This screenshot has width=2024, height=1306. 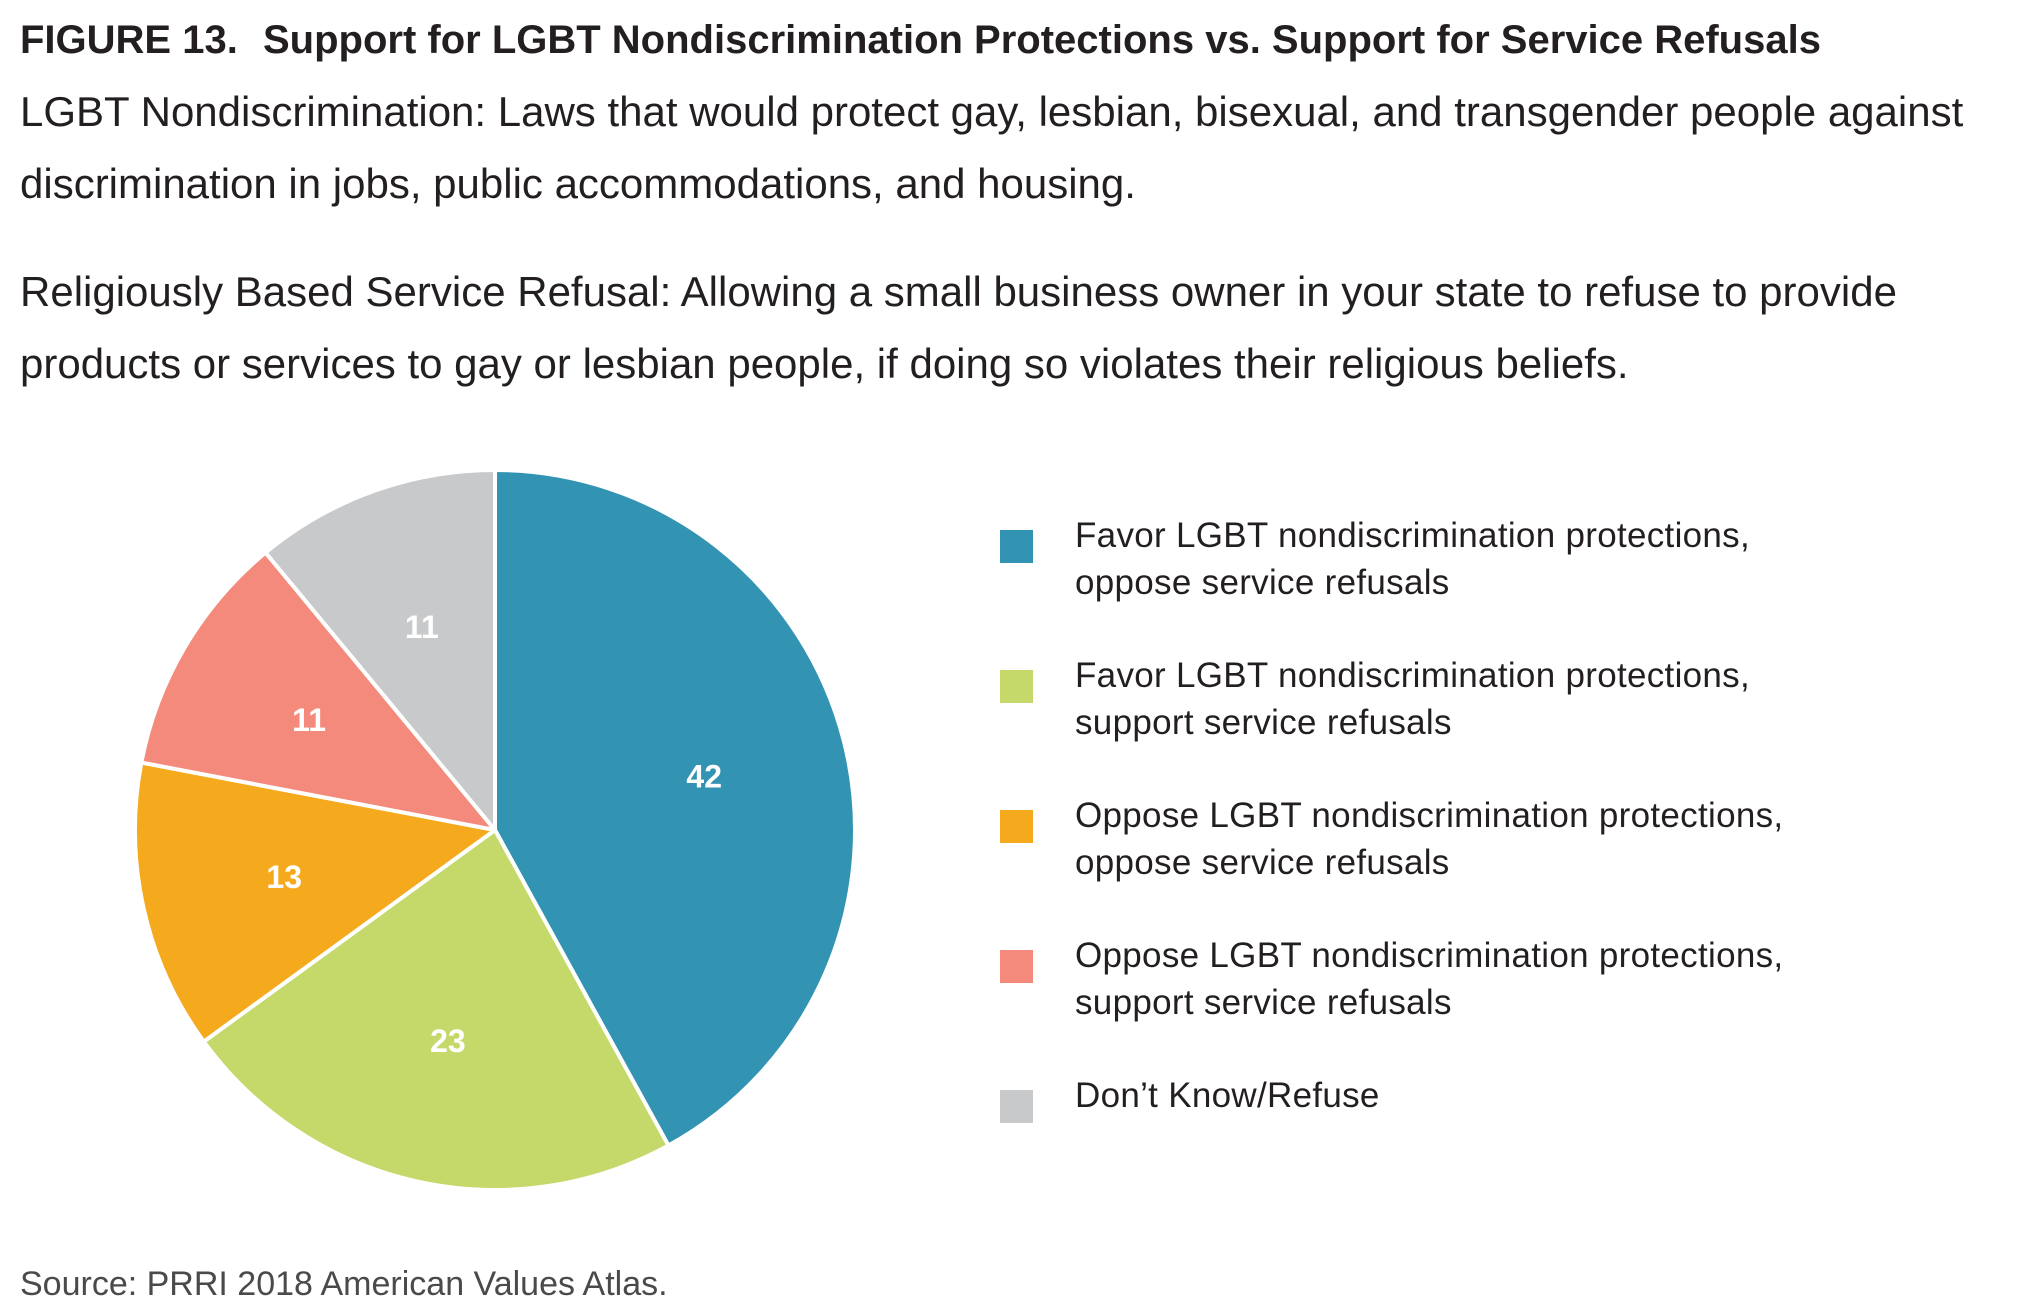 I want to click on figure-number: FIGURE 13., so click(x=129, y=40).